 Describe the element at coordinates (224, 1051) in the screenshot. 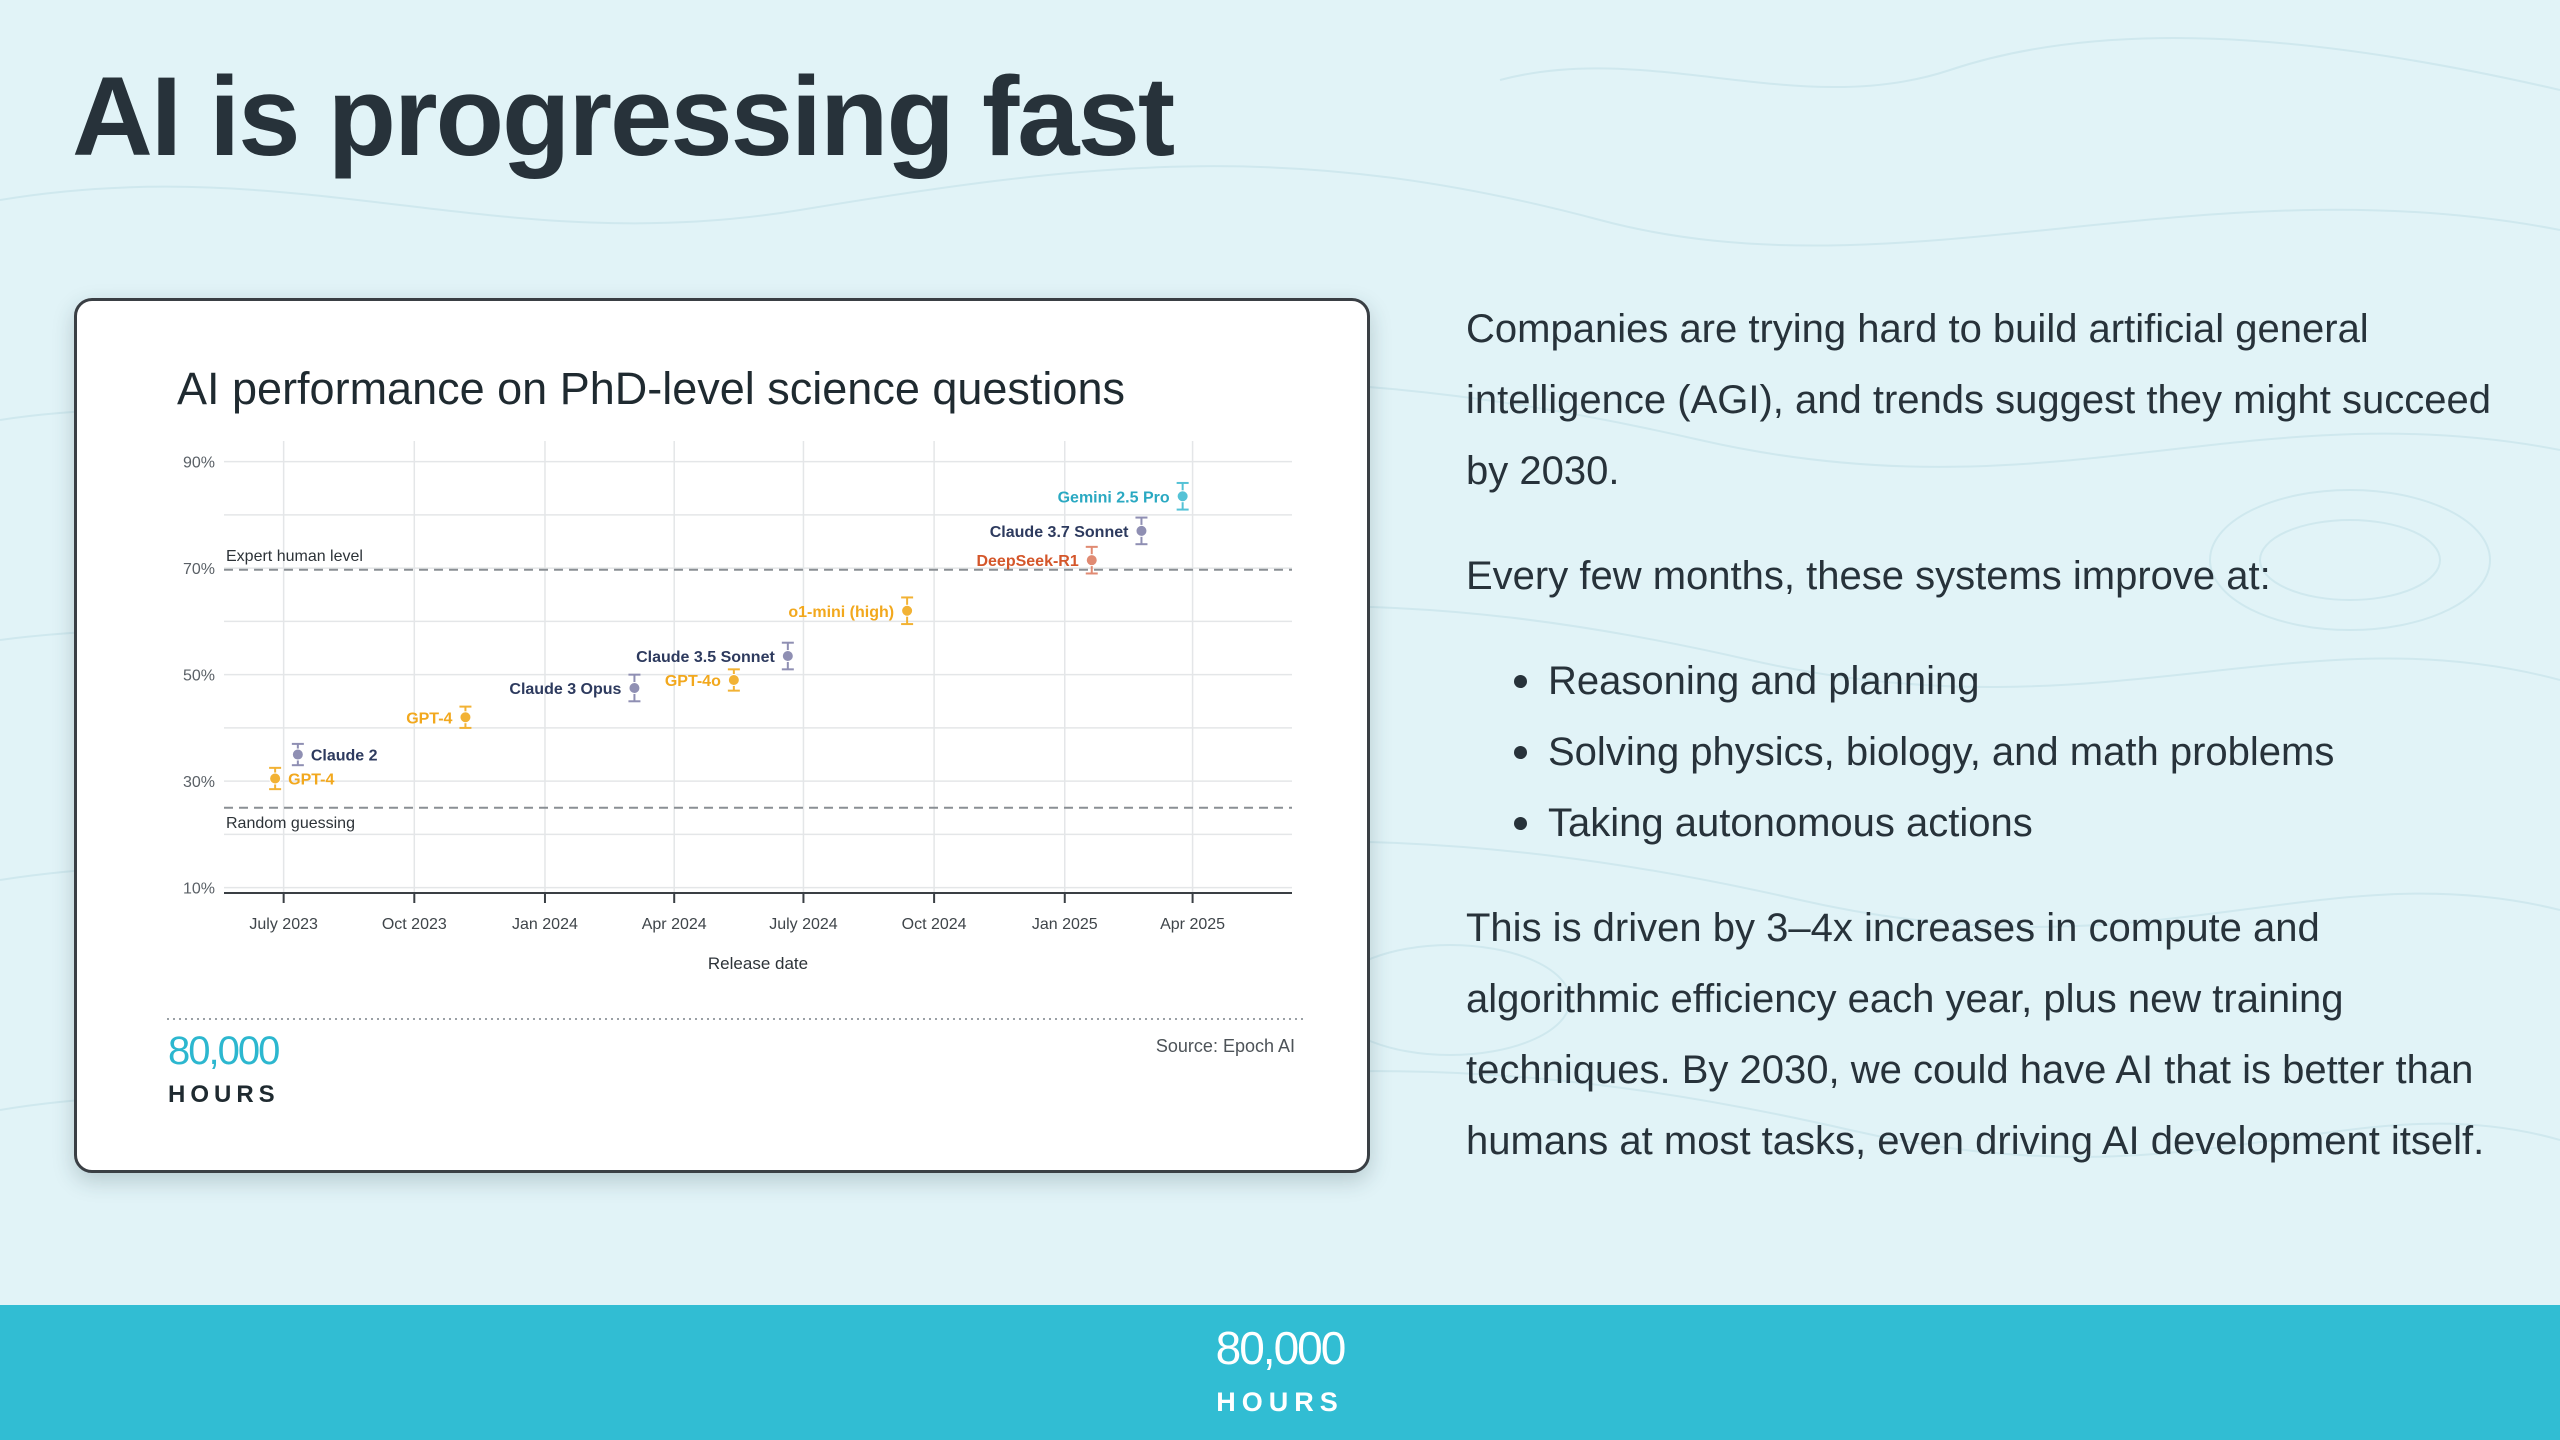

I see `logo-number: 80,000` at that location.